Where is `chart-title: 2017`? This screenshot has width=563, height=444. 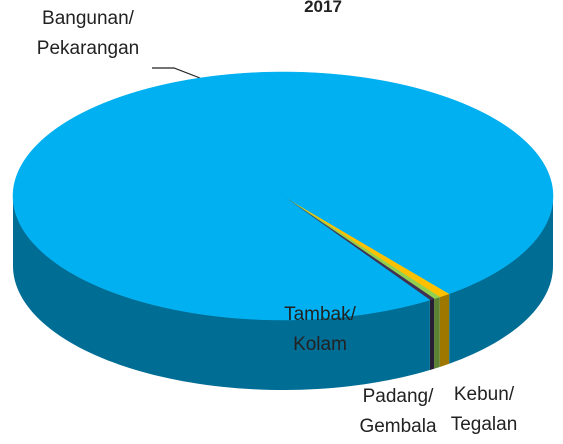
chart-title: 2017 is located at coordinates (323, 8).